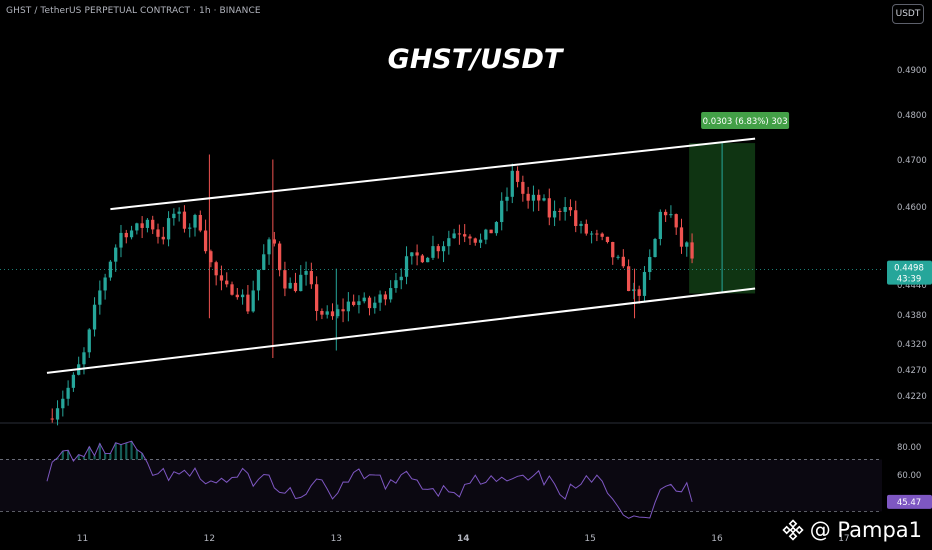  What do you see at coordinates (912, 71) in the screenshot?
I see `price-tick-label: 0.4900` at bounding box center [912, 71].